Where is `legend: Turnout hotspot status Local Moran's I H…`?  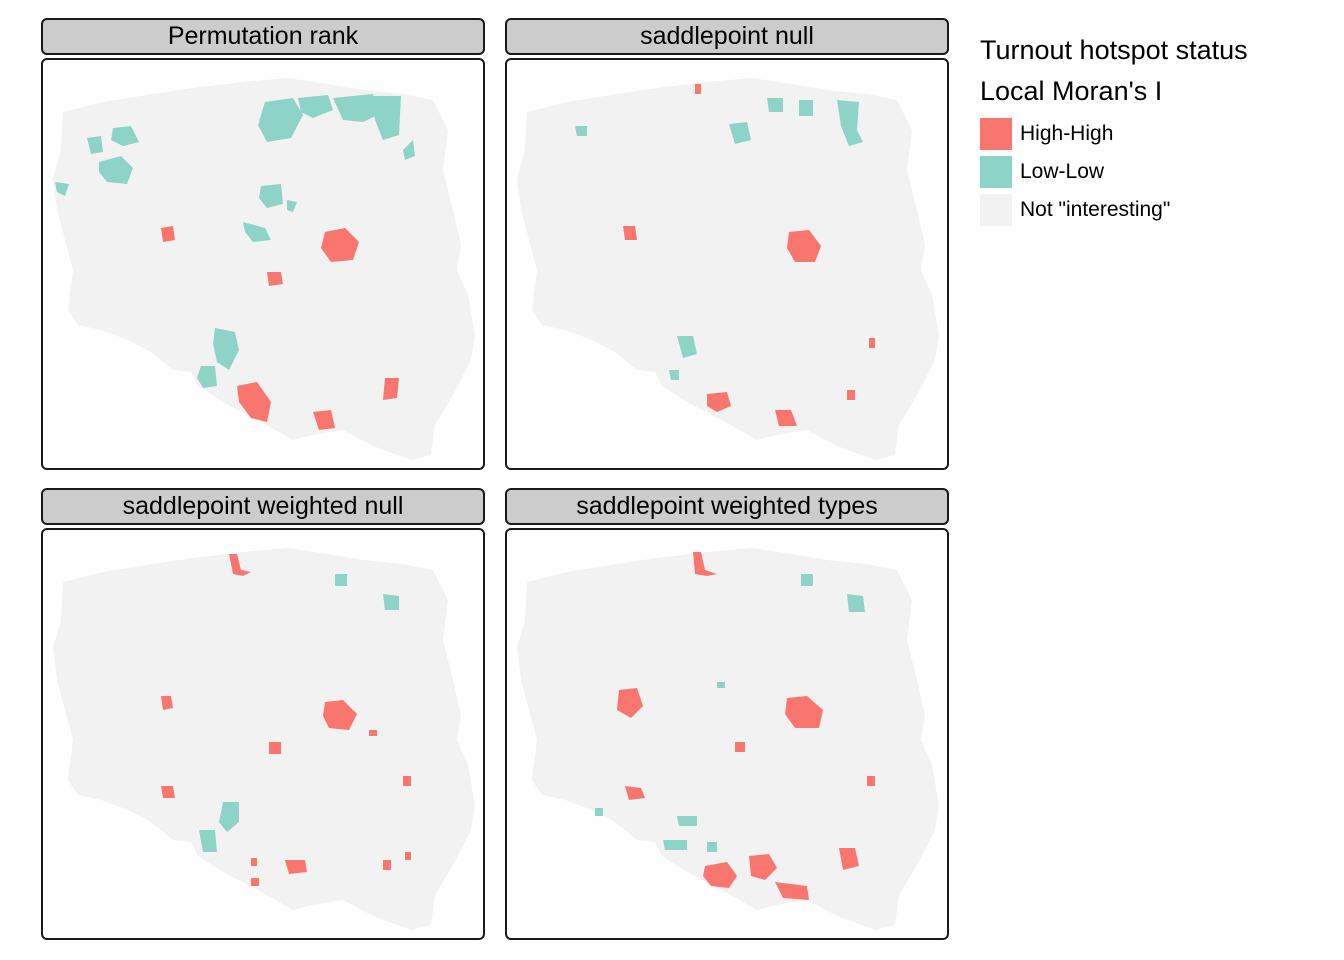 legend: Turnout hotspot status Local Moran's I H… is located at coordinates (1114, 131).